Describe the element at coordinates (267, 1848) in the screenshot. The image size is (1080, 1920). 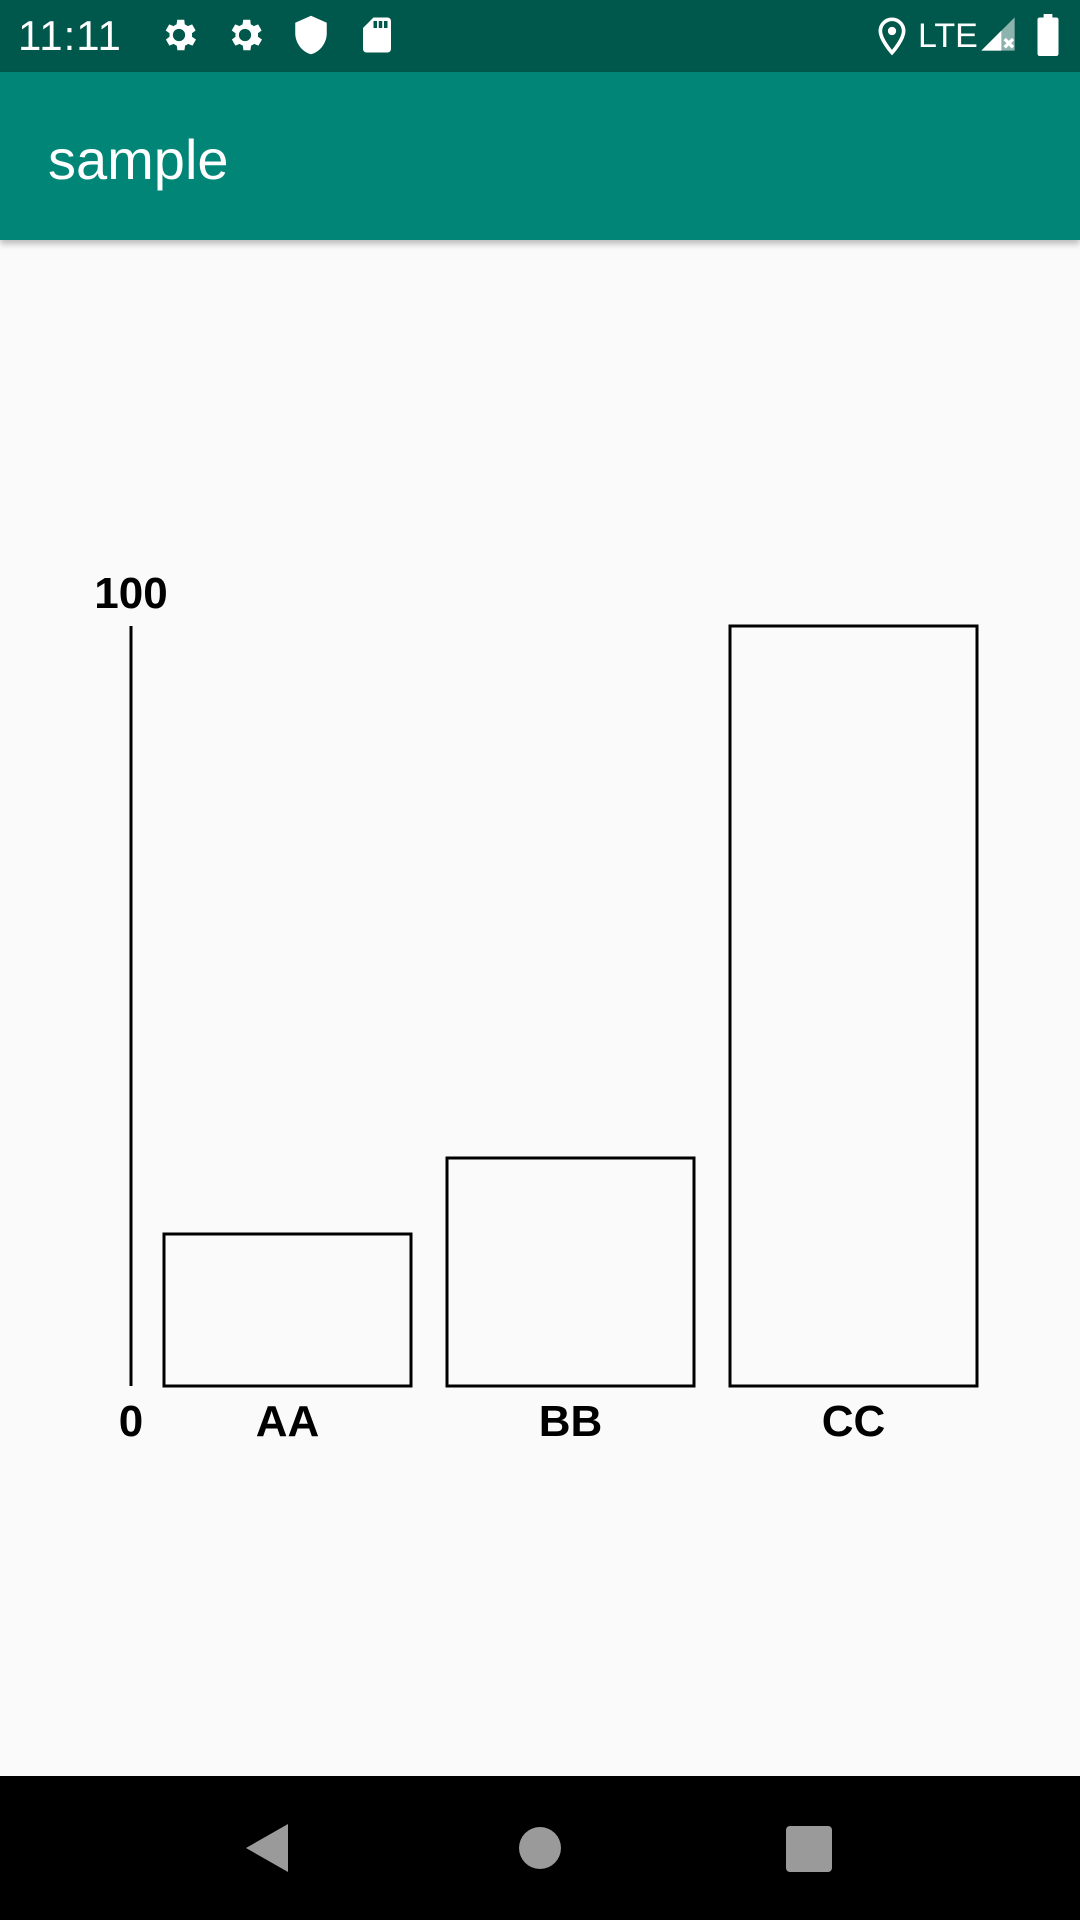
I see `back-icon` at that location.